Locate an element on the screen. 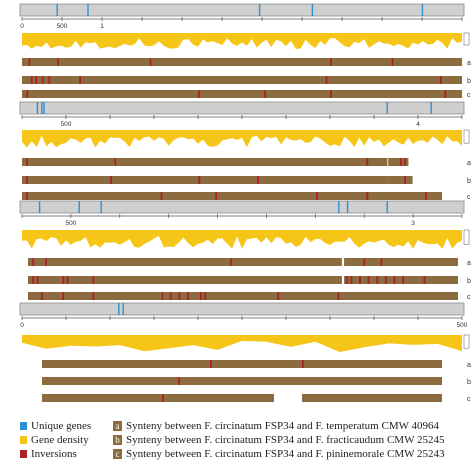 This screenshot has height=474, width=474. ruler-tick-label: 4 is located at coordinates (418, 124).